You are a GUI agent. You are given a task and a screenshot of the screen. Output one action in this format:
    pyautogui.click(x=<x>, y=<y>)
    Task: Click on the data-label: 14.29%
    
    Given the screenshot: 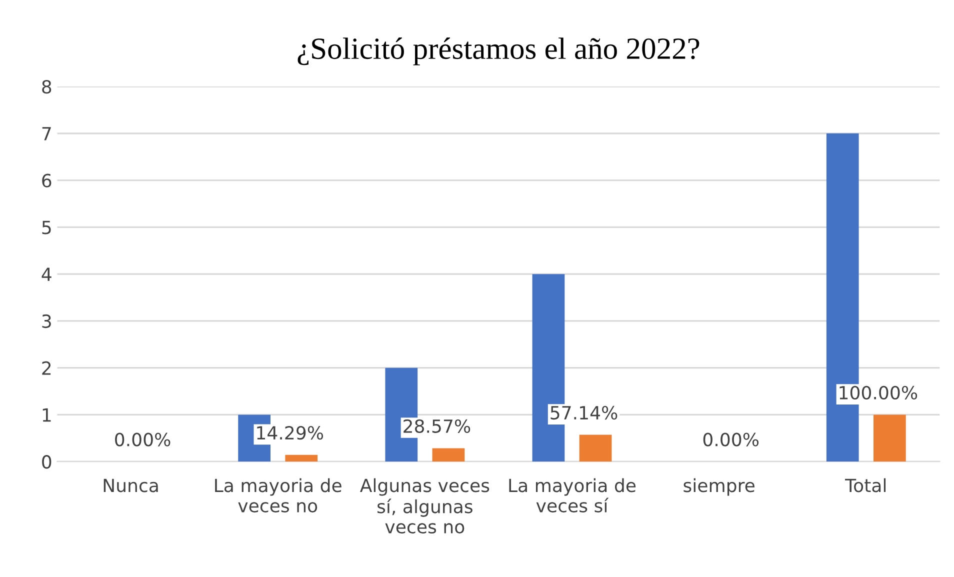 What is the action you would take?
    pyautogui.click(x=290, y=433)
    